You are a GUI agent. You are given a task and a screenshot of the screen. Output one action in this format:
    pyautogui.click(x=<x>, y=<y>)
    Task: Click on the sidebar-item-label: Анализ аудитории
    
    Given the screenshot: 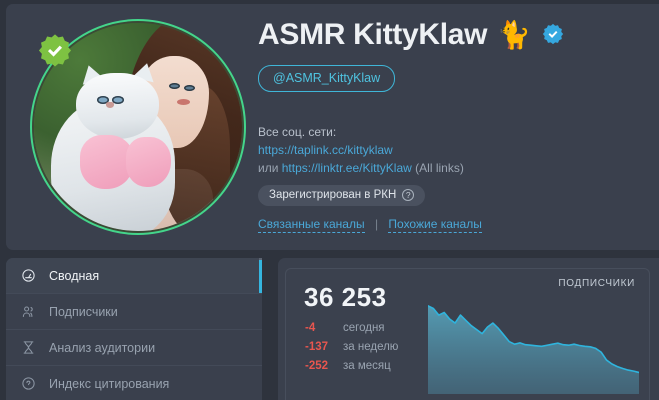 What is the action you would take?
    pyautogui.click(x=102, y=347)
    